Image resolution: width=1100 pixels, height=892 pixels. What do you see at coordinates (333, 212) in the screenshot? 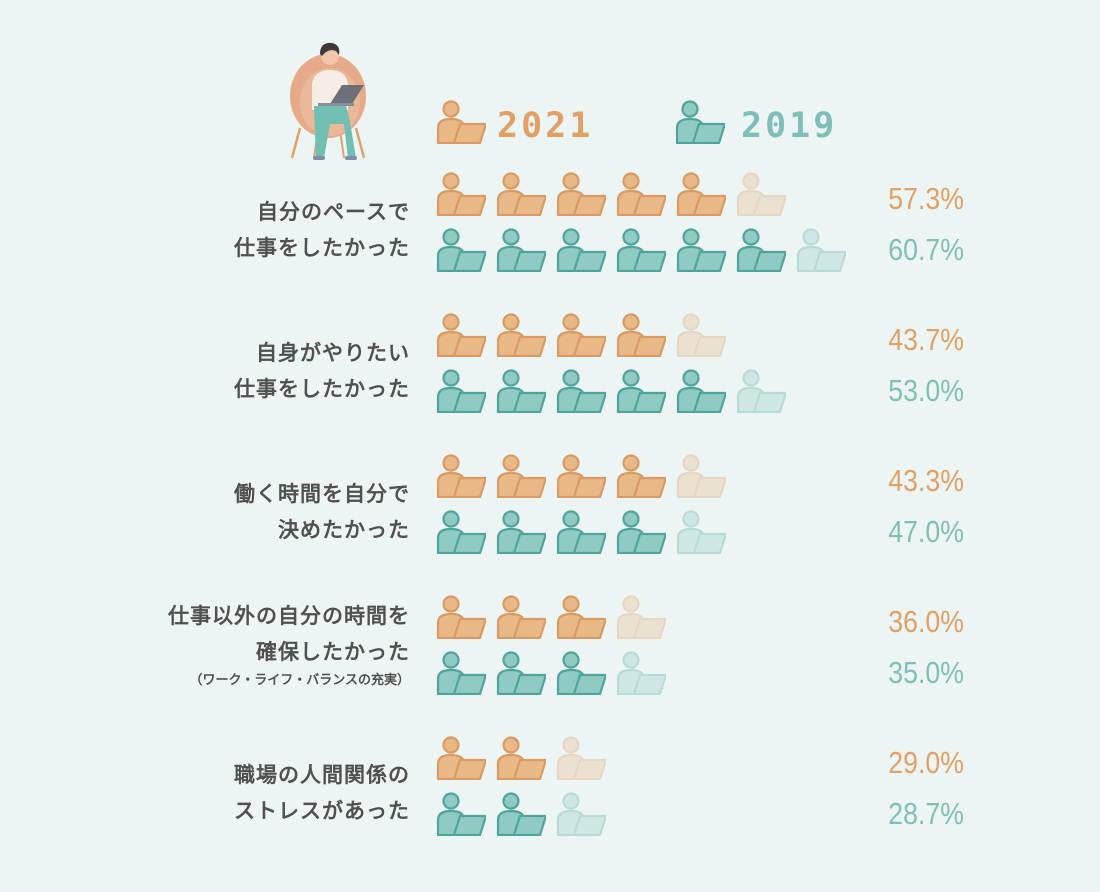
I see `category-label-line: 自分のペースで` at bounding box center [333, 212].